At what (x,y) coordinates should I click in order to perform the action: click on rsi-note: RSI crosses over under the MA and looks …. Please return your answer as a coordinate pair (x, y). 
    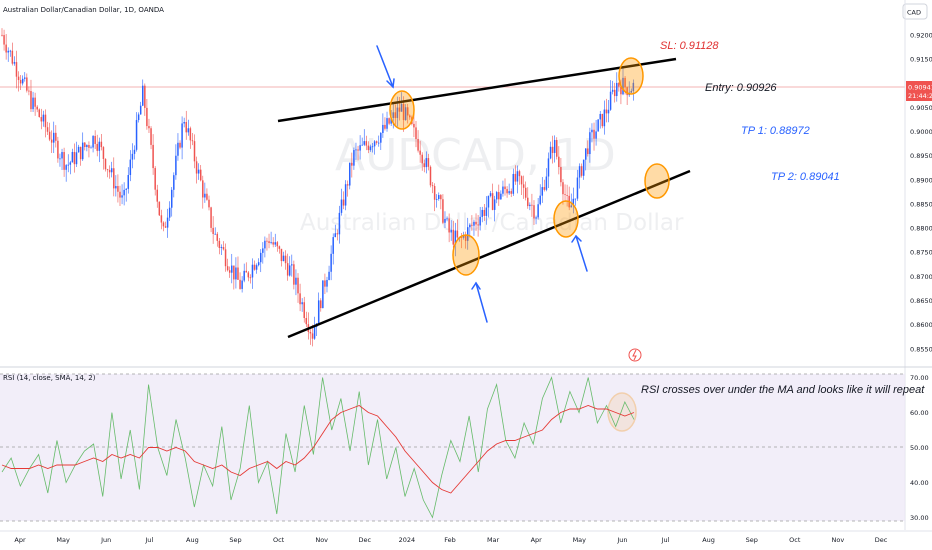
    Looking at the image, I should click on (783, 390).